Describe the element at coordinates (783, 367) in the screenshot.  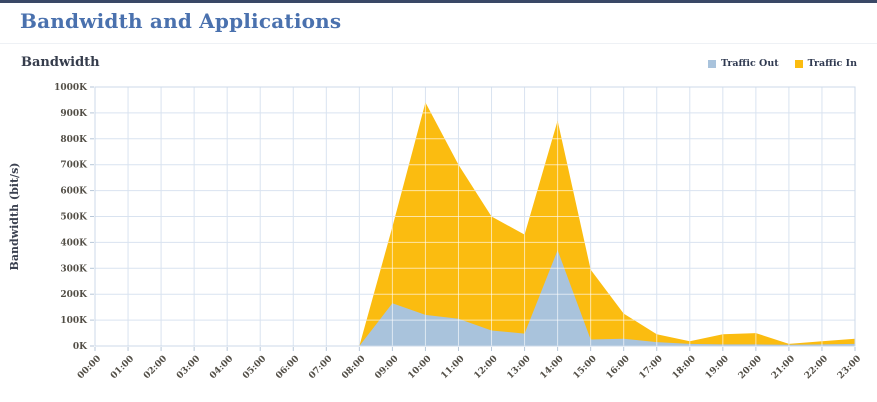
I see `x-tick-label: 21:00` at that location.